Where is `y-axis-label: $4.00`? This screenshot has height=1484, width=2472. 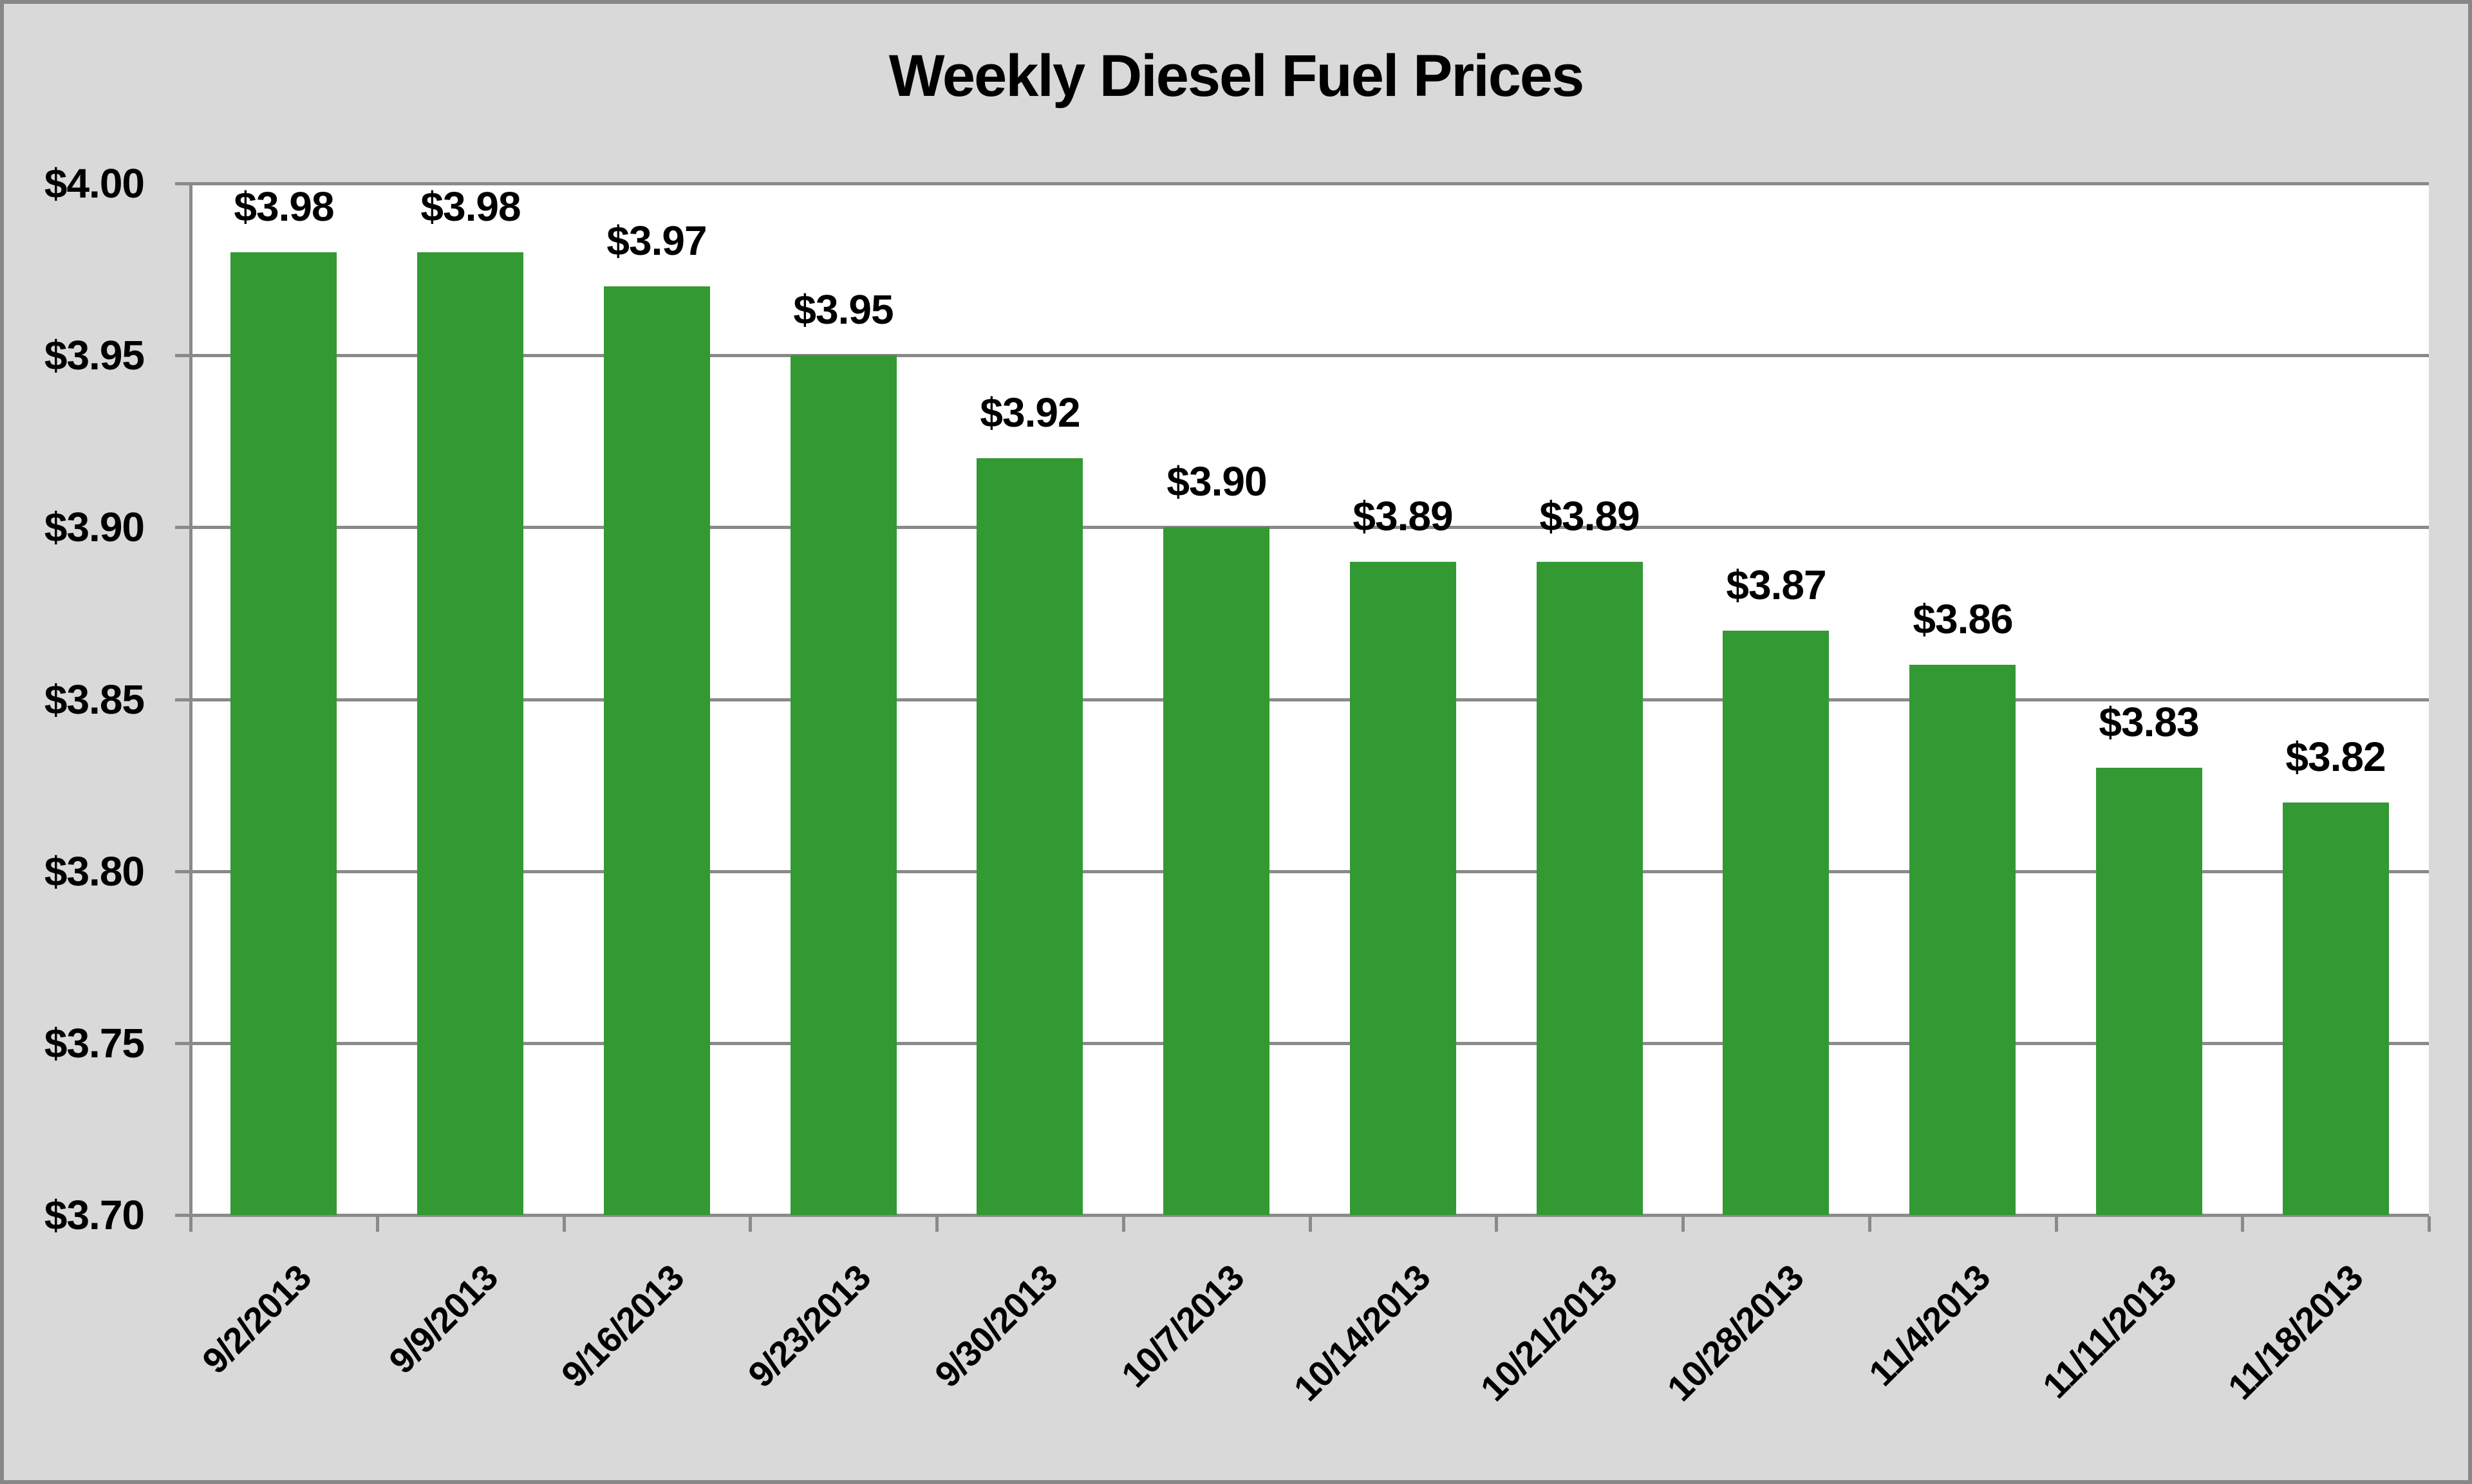
y-axis-label: $4.00 is located at coordinates (94, 184).